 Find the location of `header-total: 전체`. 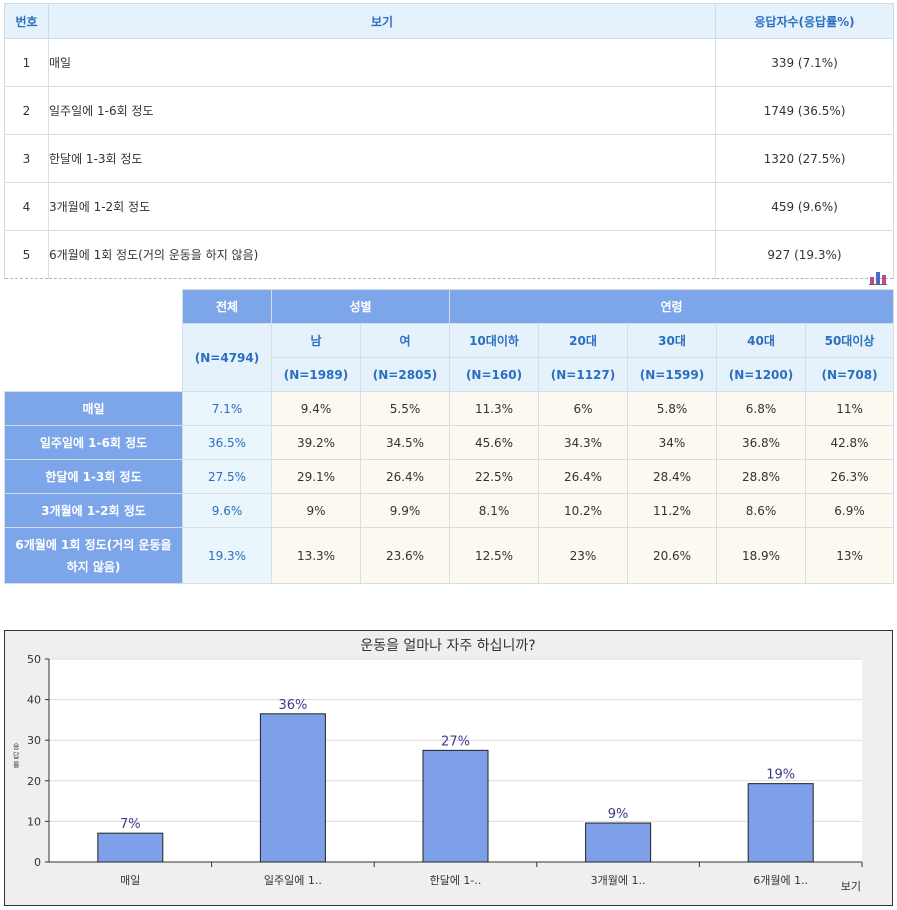

header-total: 전체 is located at coordinates (227, 306).